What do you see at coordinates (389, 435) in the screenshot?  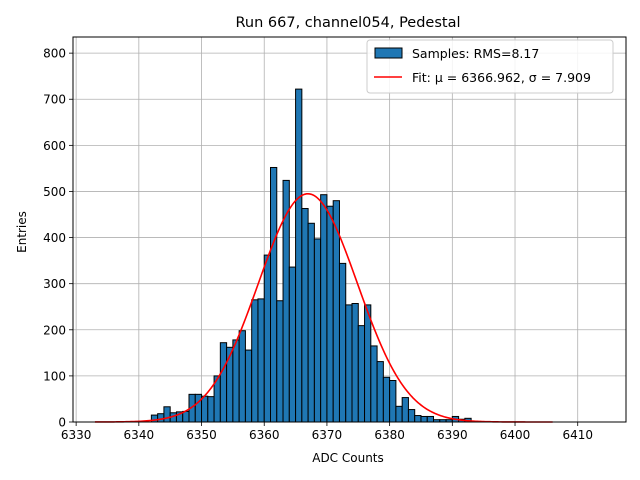 I see `x-tick-label: 6380` at bounding box center [389, 435].